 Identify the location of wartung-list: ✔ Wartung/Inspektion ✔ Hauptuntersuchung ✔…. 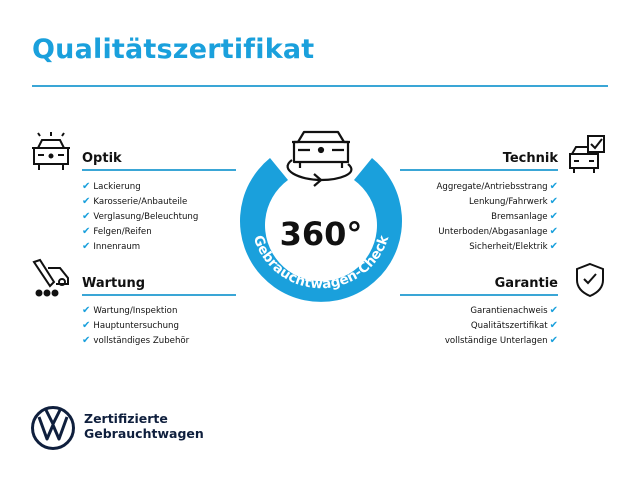
(135, 325).